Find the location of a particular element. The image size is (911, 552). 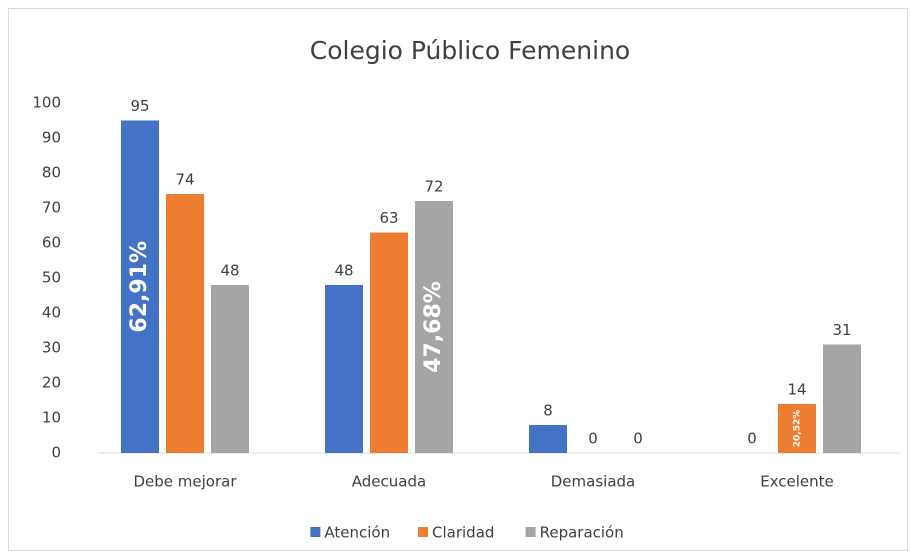

y-tick-label: 100 is located at coordinates (46, 103).